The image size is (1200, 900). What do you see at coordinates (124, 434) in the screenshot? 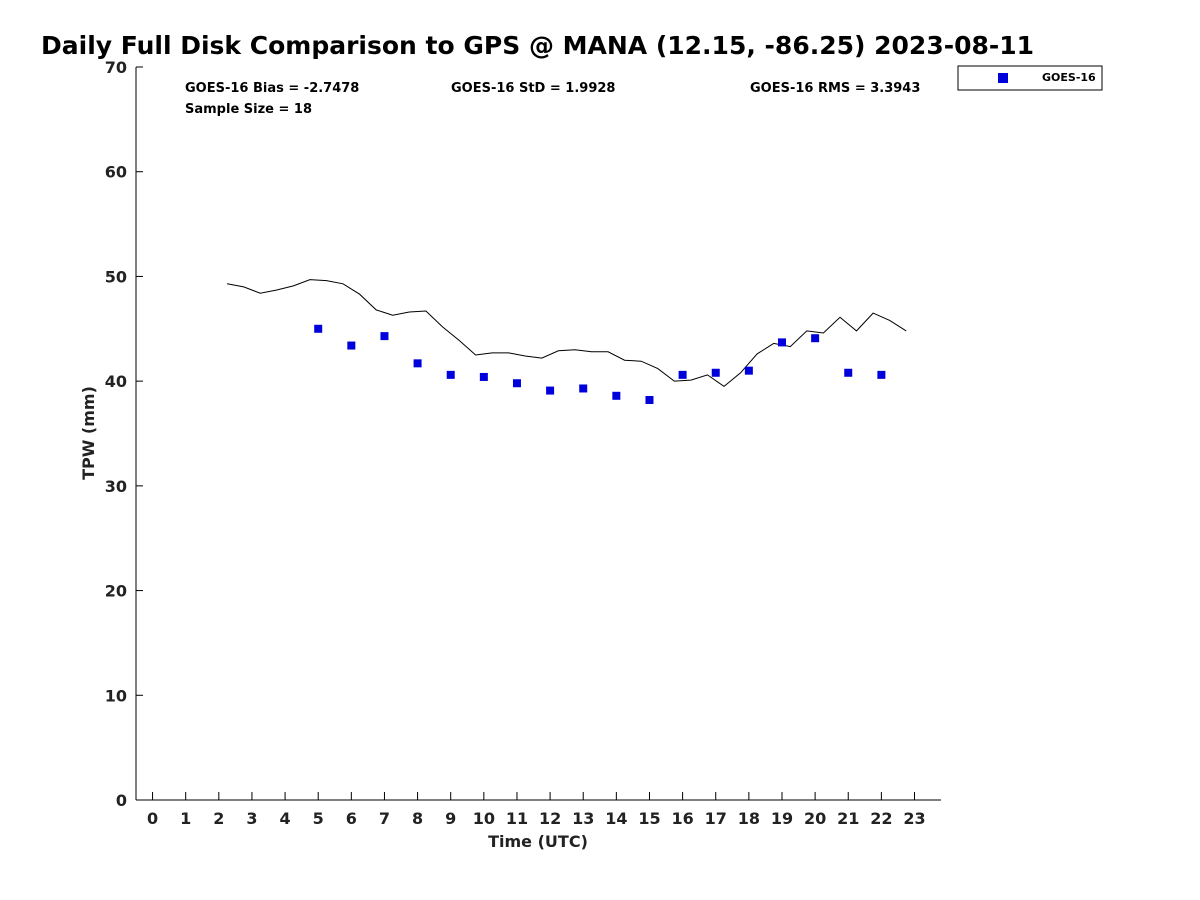
I see `y-ticks: 0 10 20 30 40 50 60 70` at bounding box center [124, 434].